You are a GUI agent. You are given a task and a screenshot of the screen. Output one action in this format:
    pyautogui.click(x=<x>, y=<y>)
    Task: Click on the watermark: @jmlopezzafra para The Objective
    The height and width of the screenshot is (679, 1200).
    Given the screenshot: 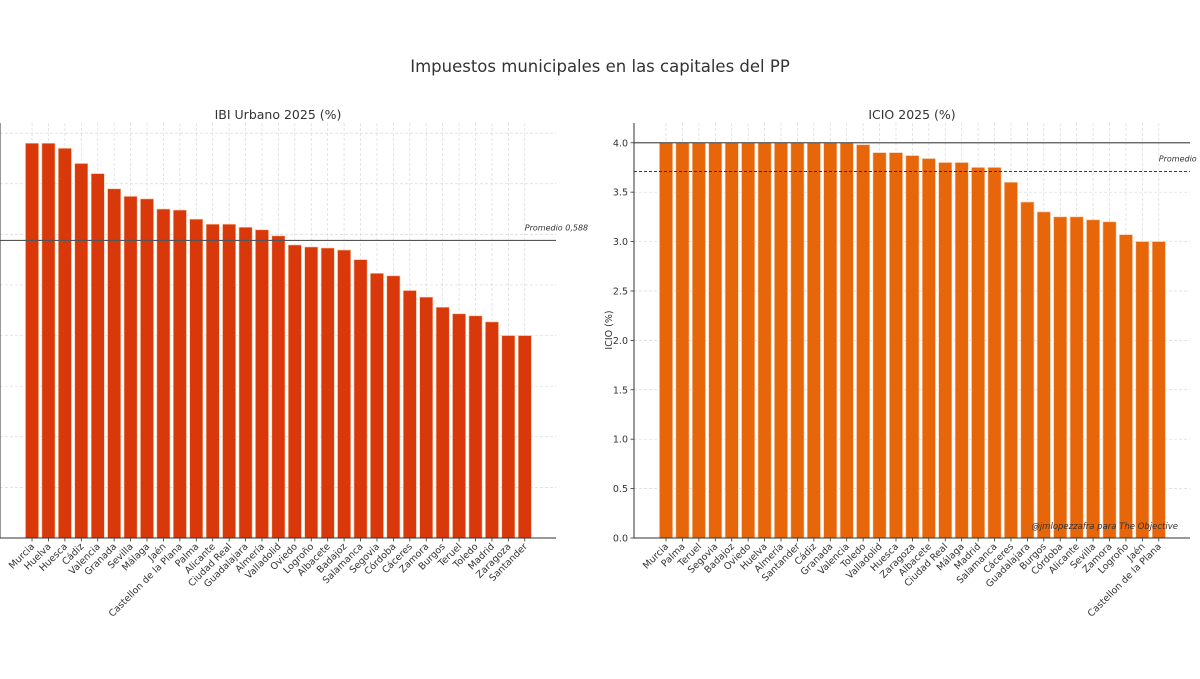 What is the action you would take?
    pyautogui.click(x=1104, y=527)
    